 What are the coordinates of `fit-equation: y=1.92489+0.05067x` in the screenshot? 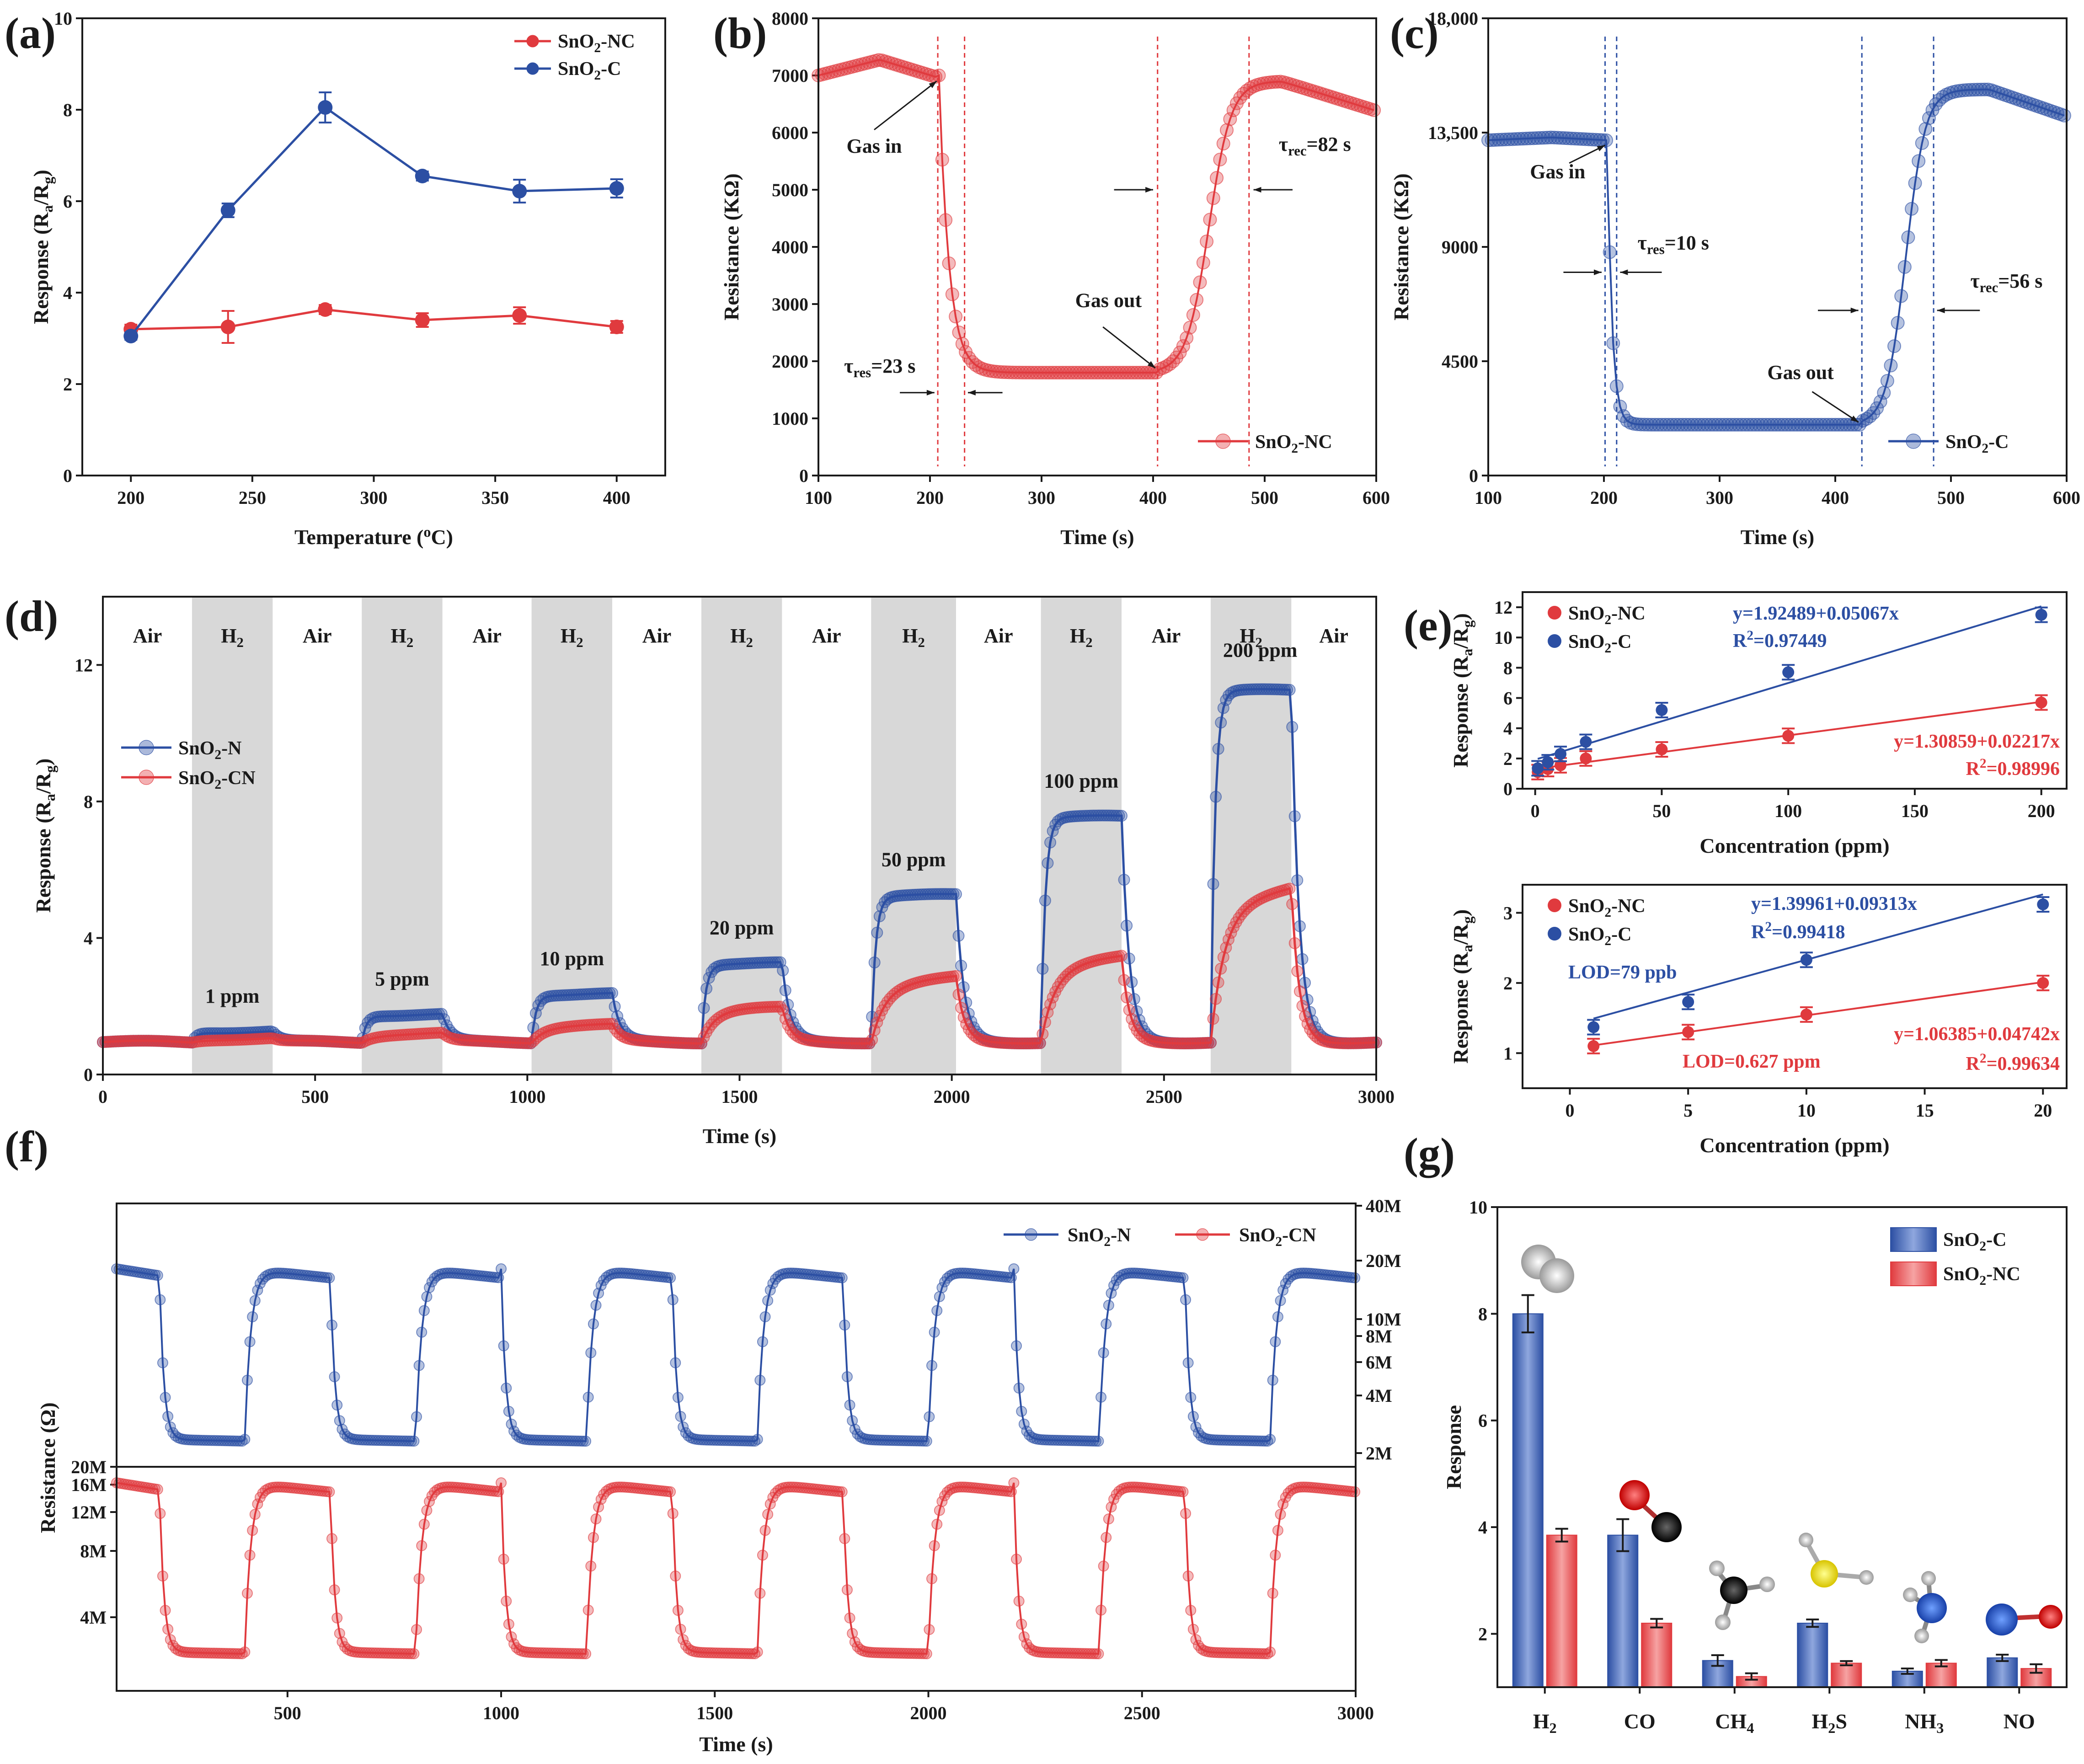 It's located at (1816, 613).